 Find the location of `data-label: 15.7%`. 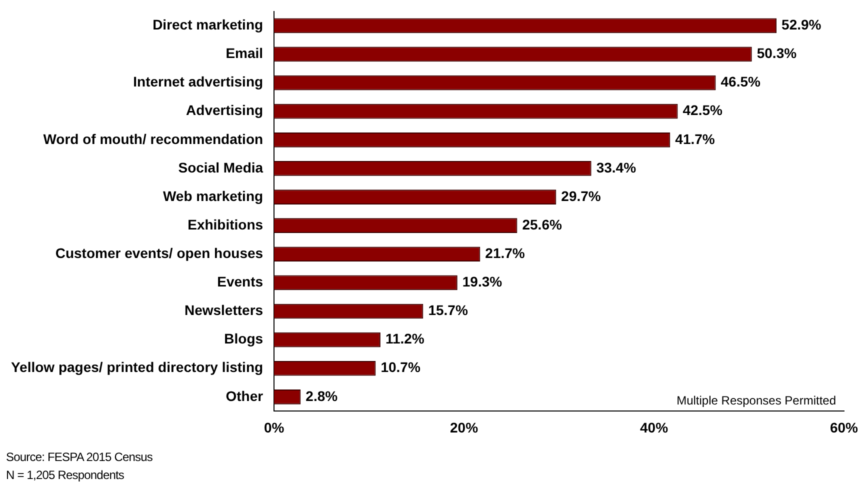

data-label: 15.7% is located at coordinates (448, 310).